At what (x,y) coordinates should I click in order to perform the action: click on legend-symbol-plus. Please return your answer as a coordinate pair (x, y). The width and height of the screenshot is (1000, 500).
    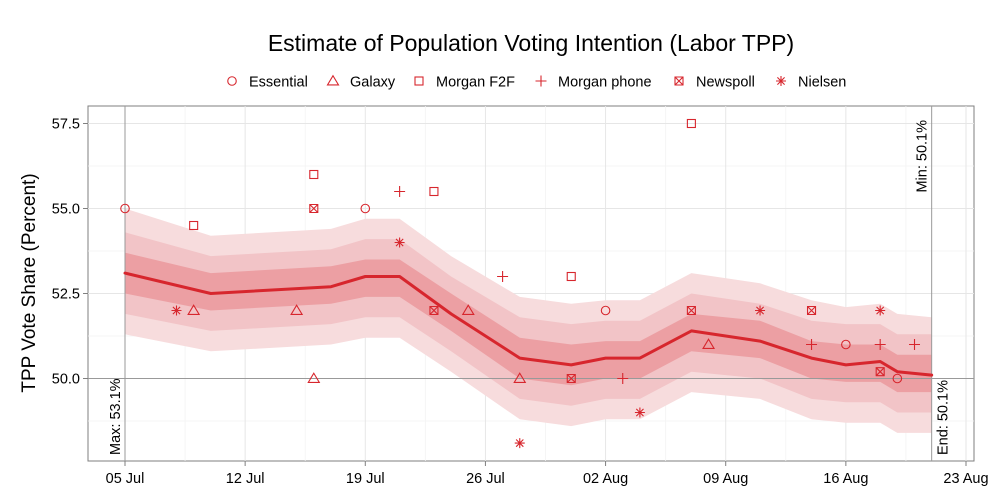
    Looking at the image, I should click on (541, 81).